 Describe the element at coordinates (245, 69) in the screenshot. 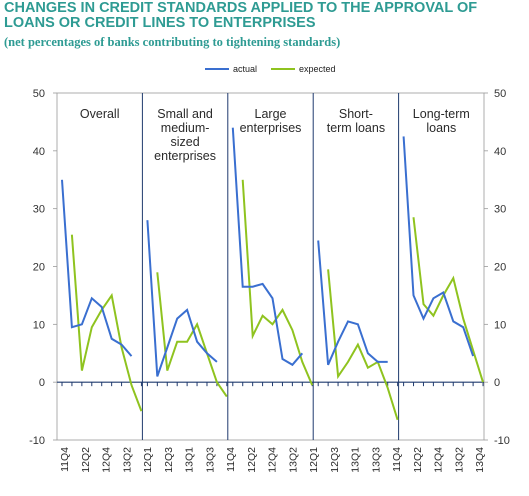

I see `legend-label-actual: actual` at that location.